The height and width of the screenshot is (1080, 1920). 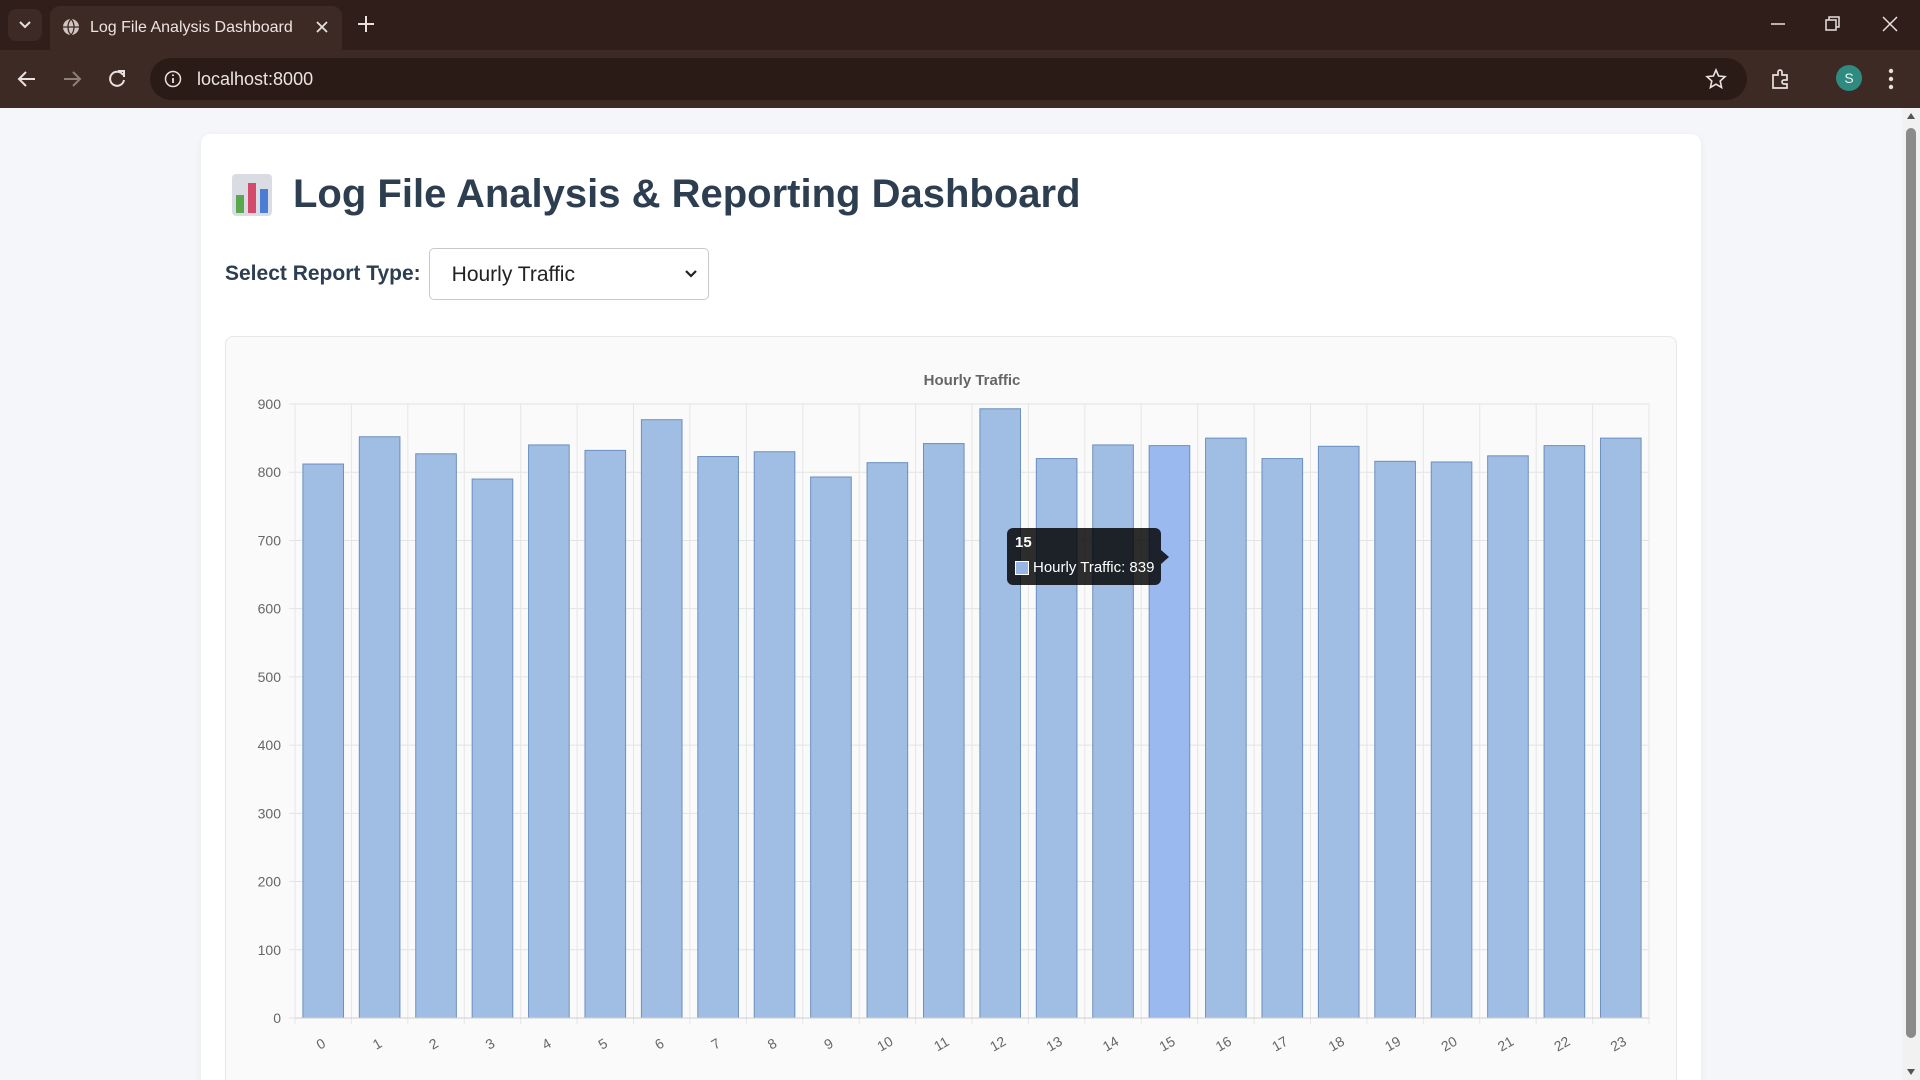 I want to click on x-tick-label: 0, so click(x=320, y=1044).